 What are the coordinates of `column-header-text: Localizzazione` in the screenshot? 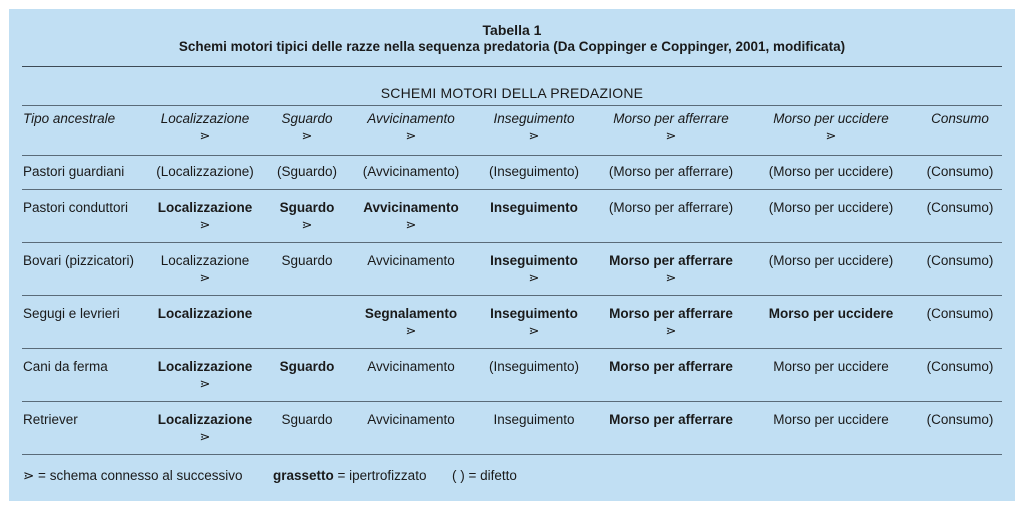 It's located at (205, 118).